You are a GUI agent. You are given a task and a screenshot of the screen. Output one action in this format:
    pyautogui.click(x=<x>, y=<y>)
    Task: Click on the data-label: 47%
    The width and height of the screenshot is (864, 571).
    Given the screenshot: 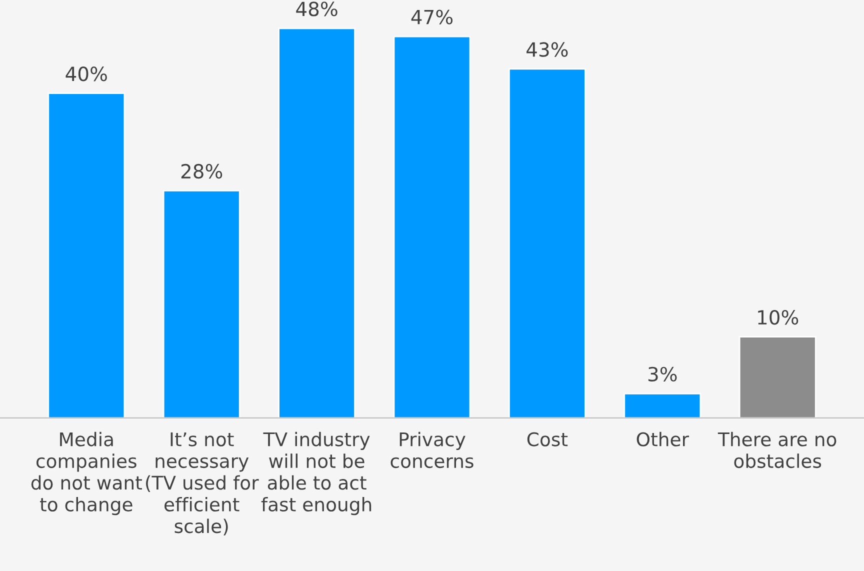 What is the action you would take?
    pyautogui.click(x=432, y=17)
    